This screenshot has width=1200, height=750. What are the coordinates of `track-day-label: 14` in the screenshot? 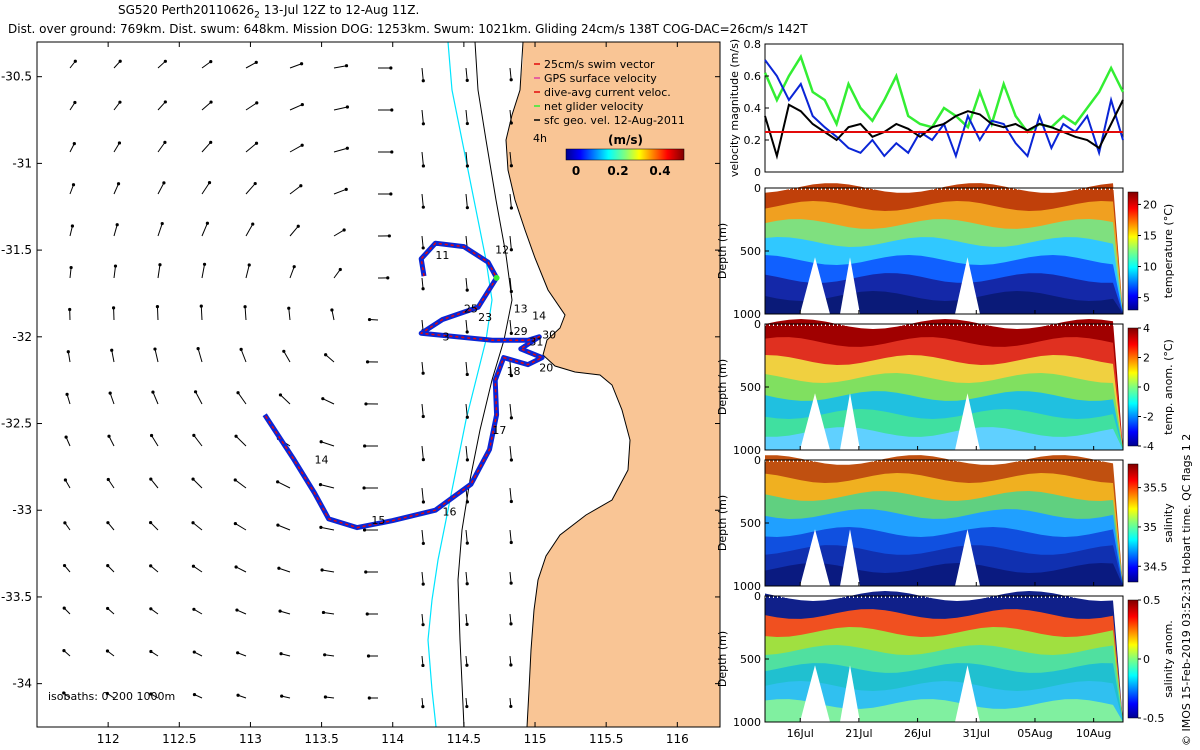 It's located at (321, 459).